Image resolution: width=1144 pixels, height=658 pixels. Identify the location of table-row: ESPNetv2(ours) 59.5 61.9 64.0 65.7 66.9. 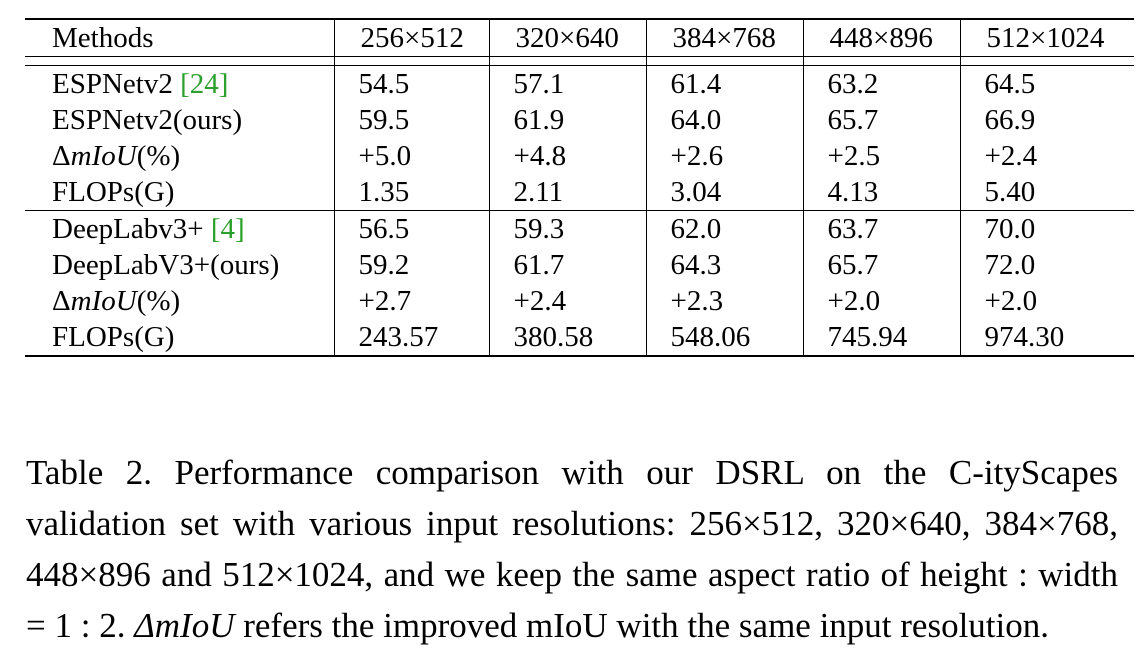
(579, 120).